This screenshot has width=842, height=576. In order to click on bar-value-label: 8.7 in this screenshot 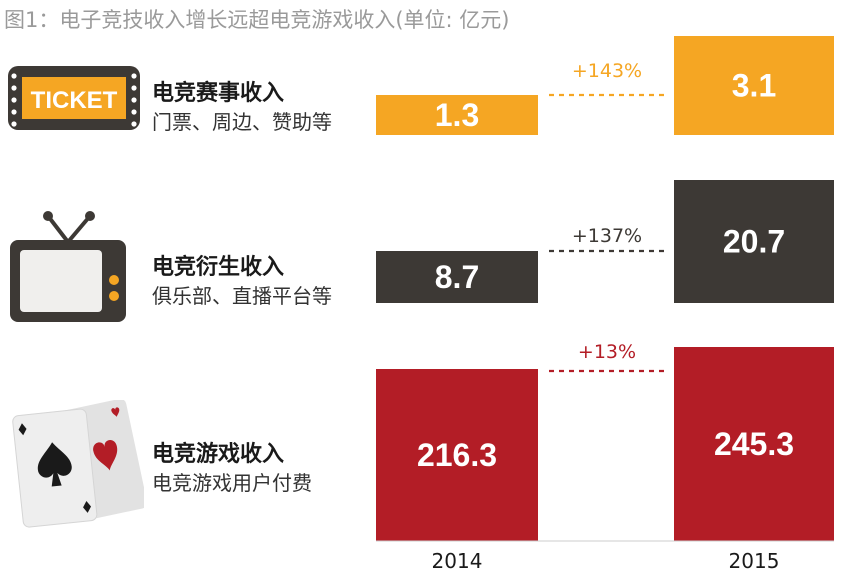, I will do `click(457, 277)`.